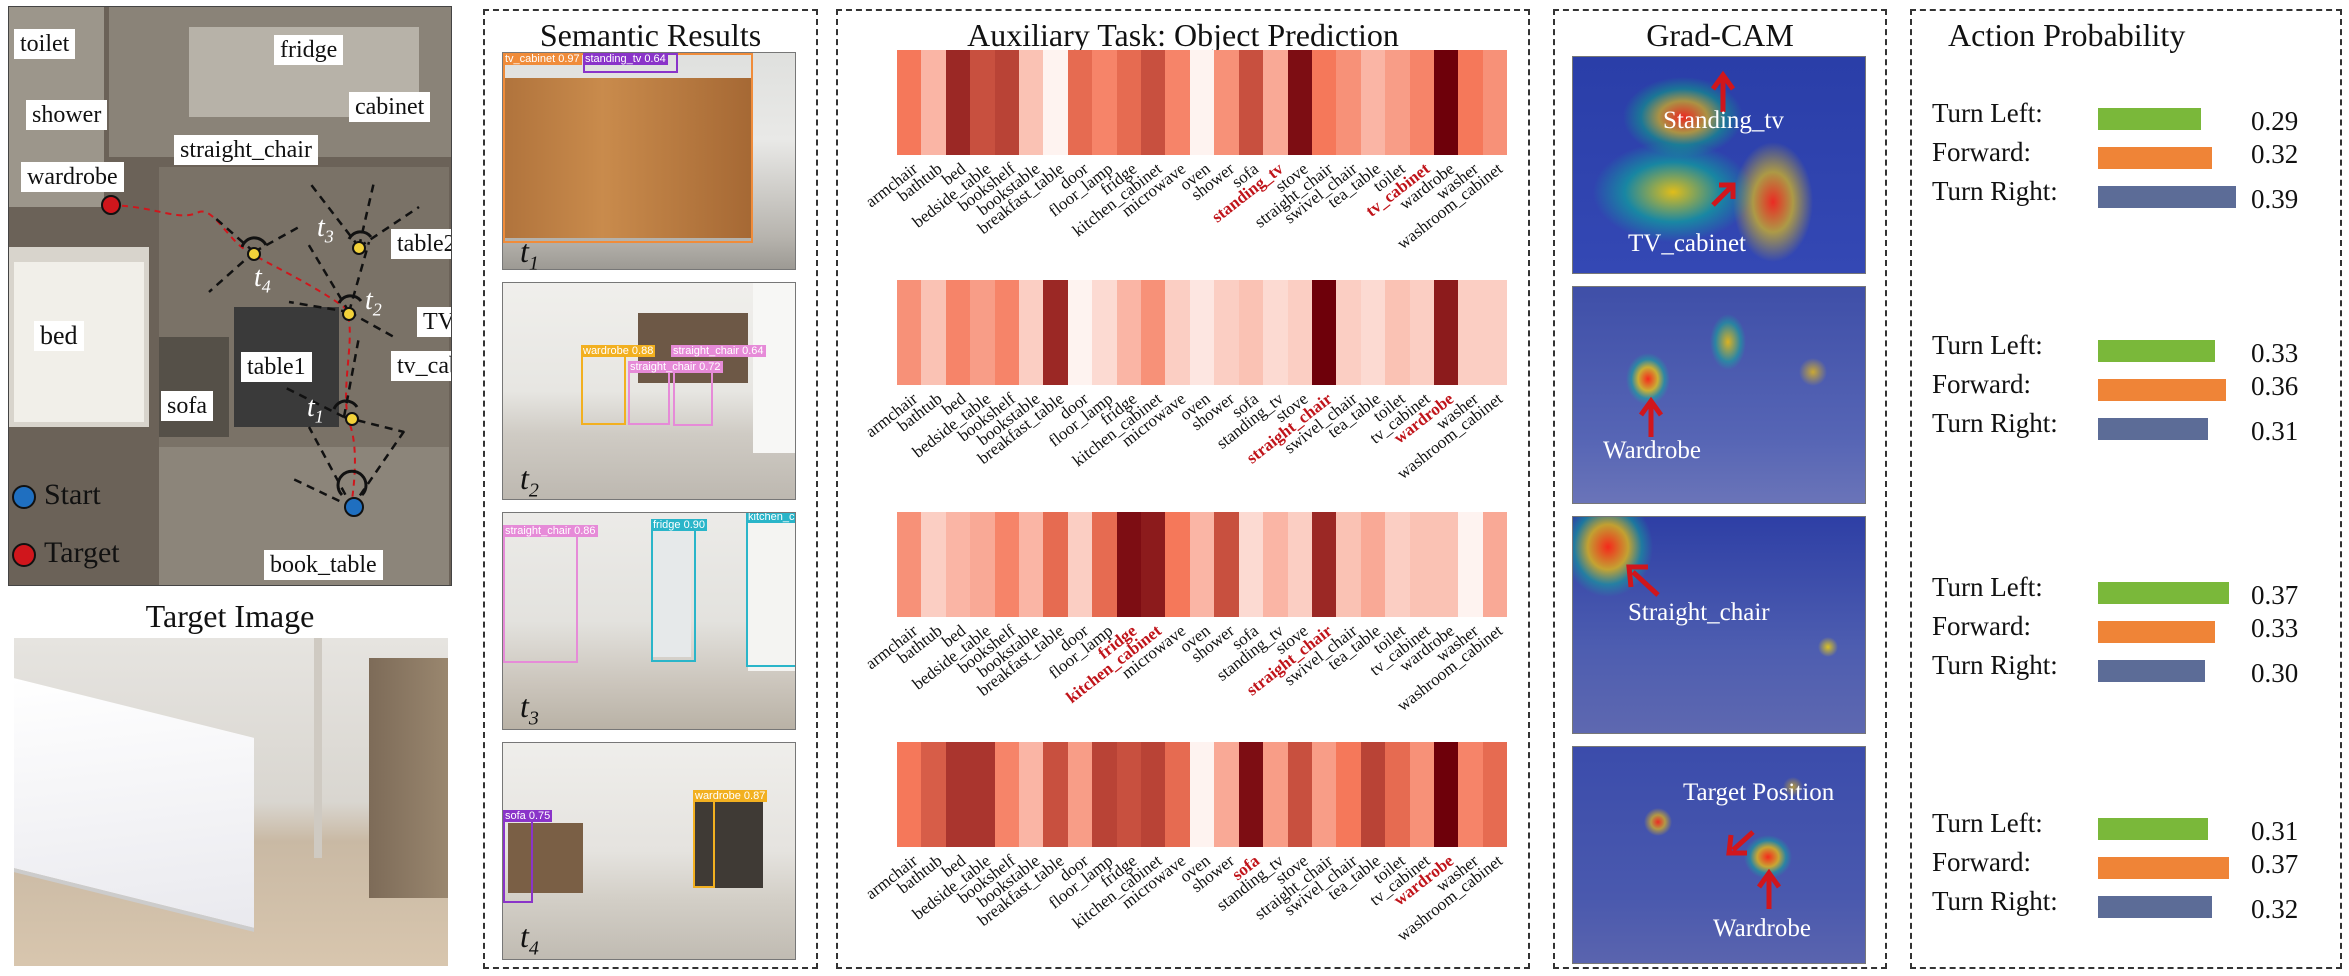  I want to click on room-label-tv-cabinet: tv_cabinet, so click(421, 366).